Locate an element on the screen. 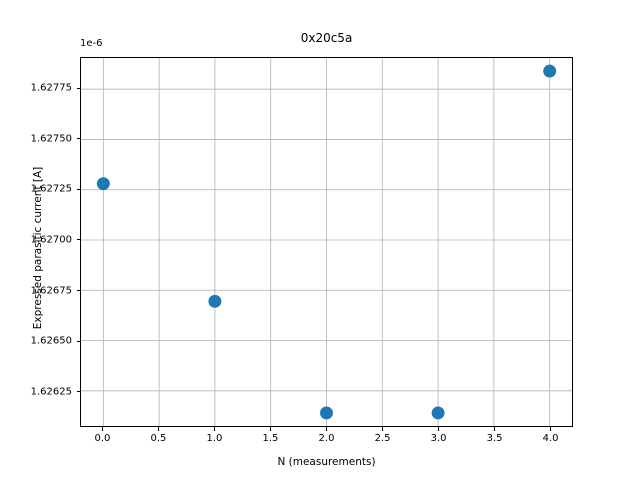 This screenshot has height=480, width=640. x-tick-label: 2.5 is located at coordinates (382, 438).